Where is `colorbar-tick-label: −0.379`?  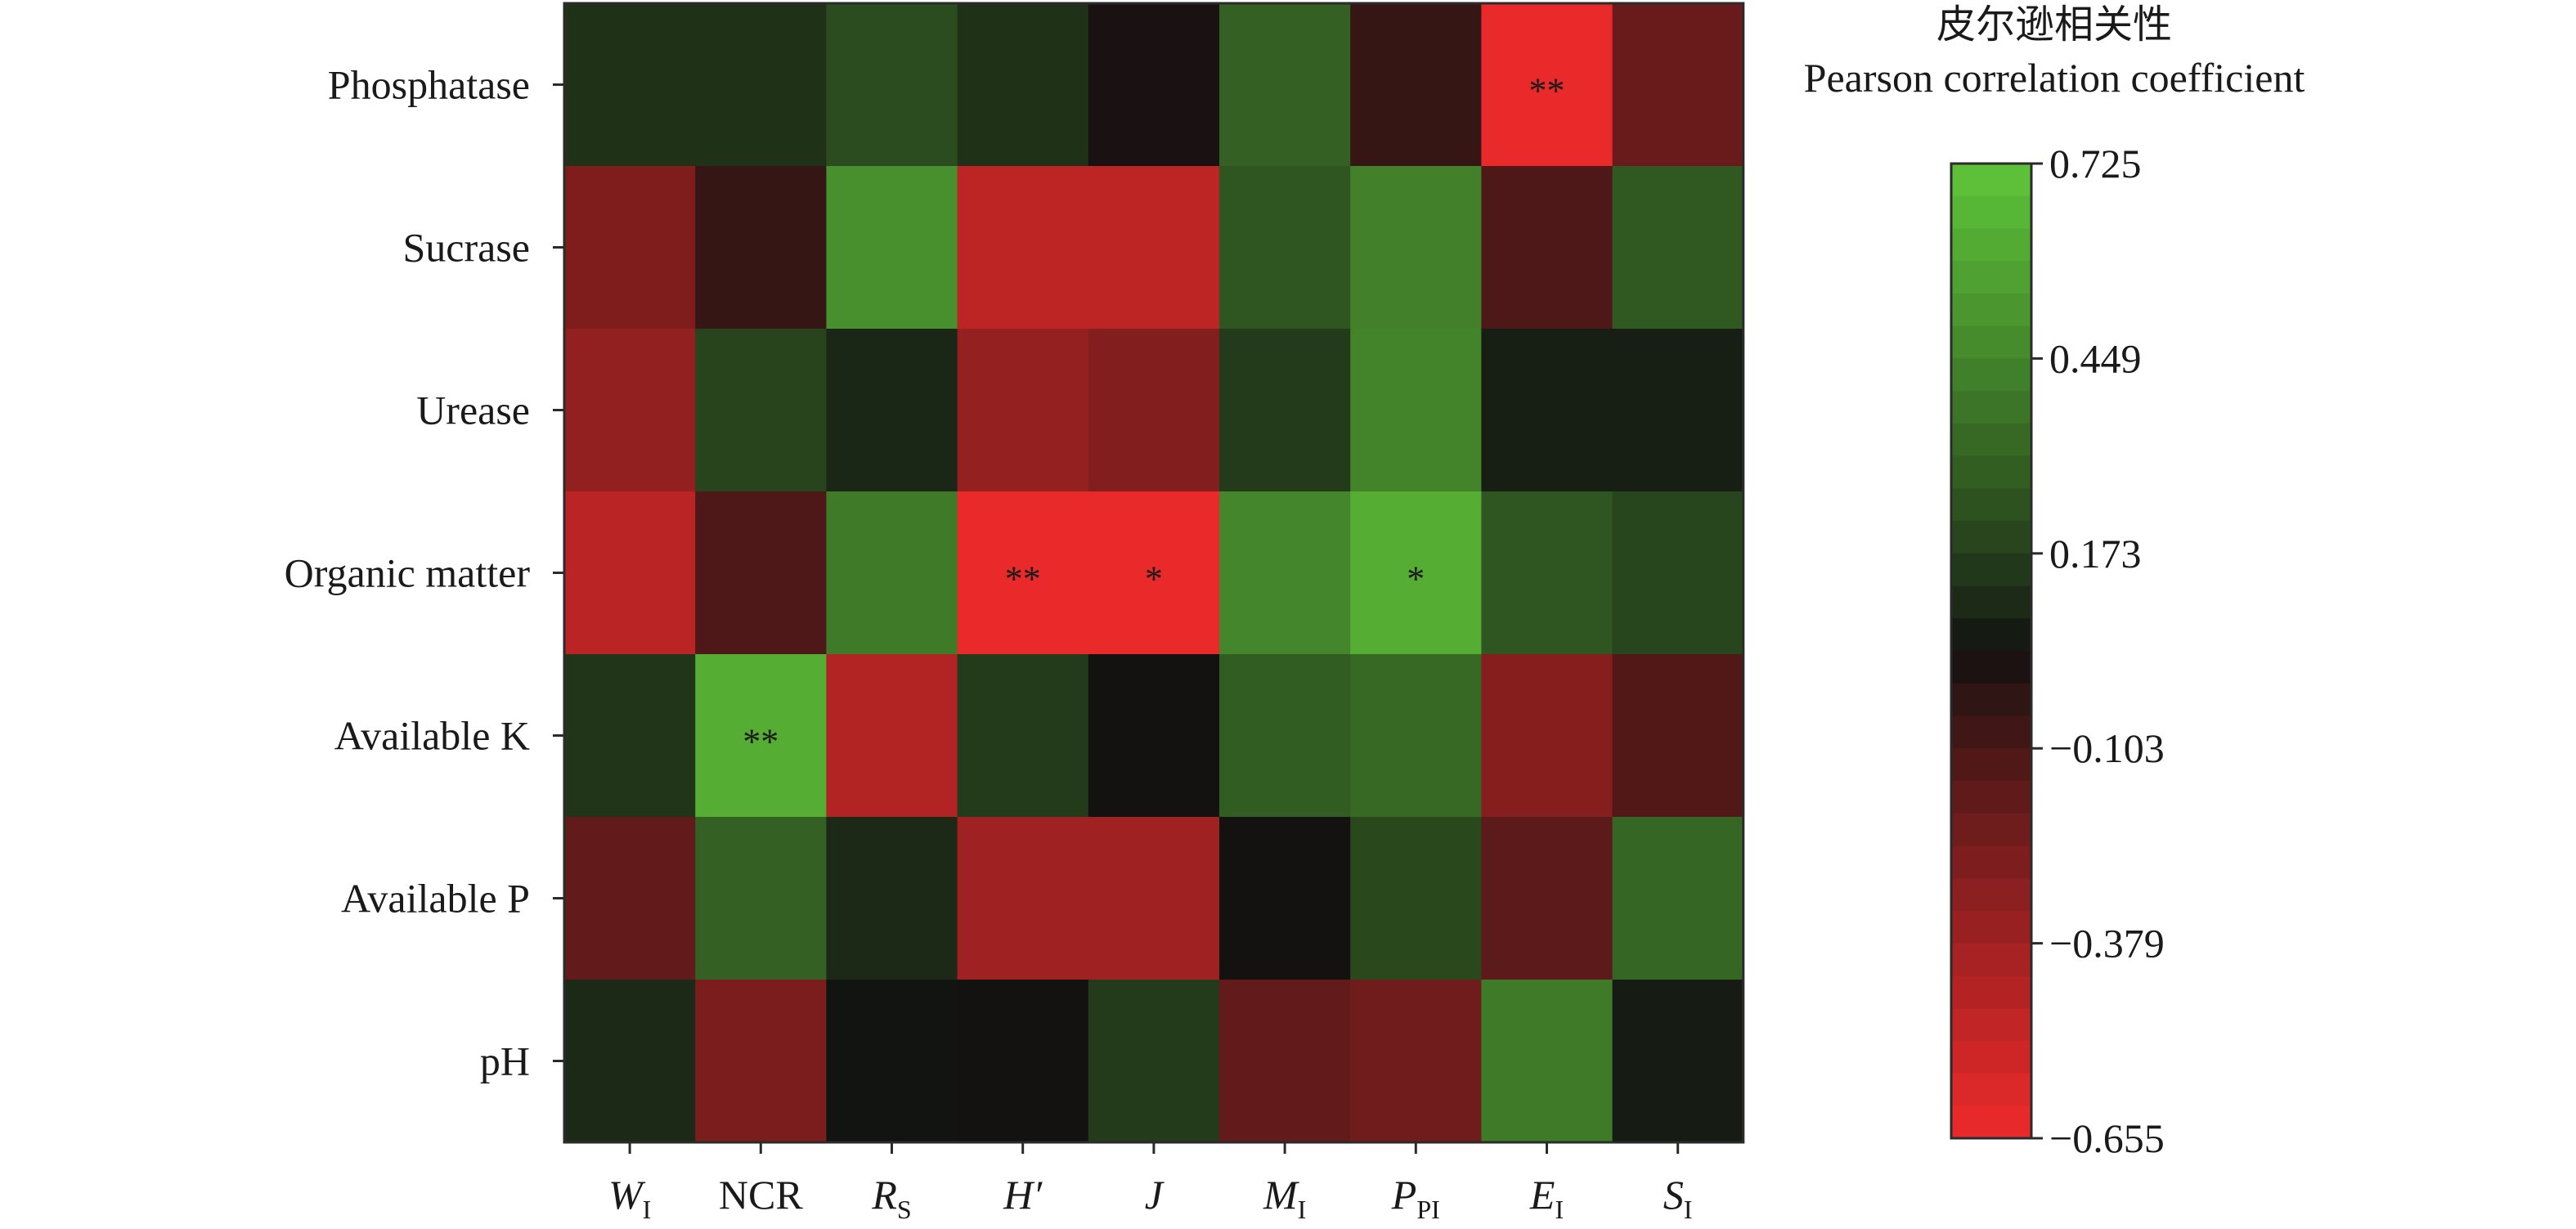
colorbar-tick-label: −0.379 is located at coordinates (2107, 944).